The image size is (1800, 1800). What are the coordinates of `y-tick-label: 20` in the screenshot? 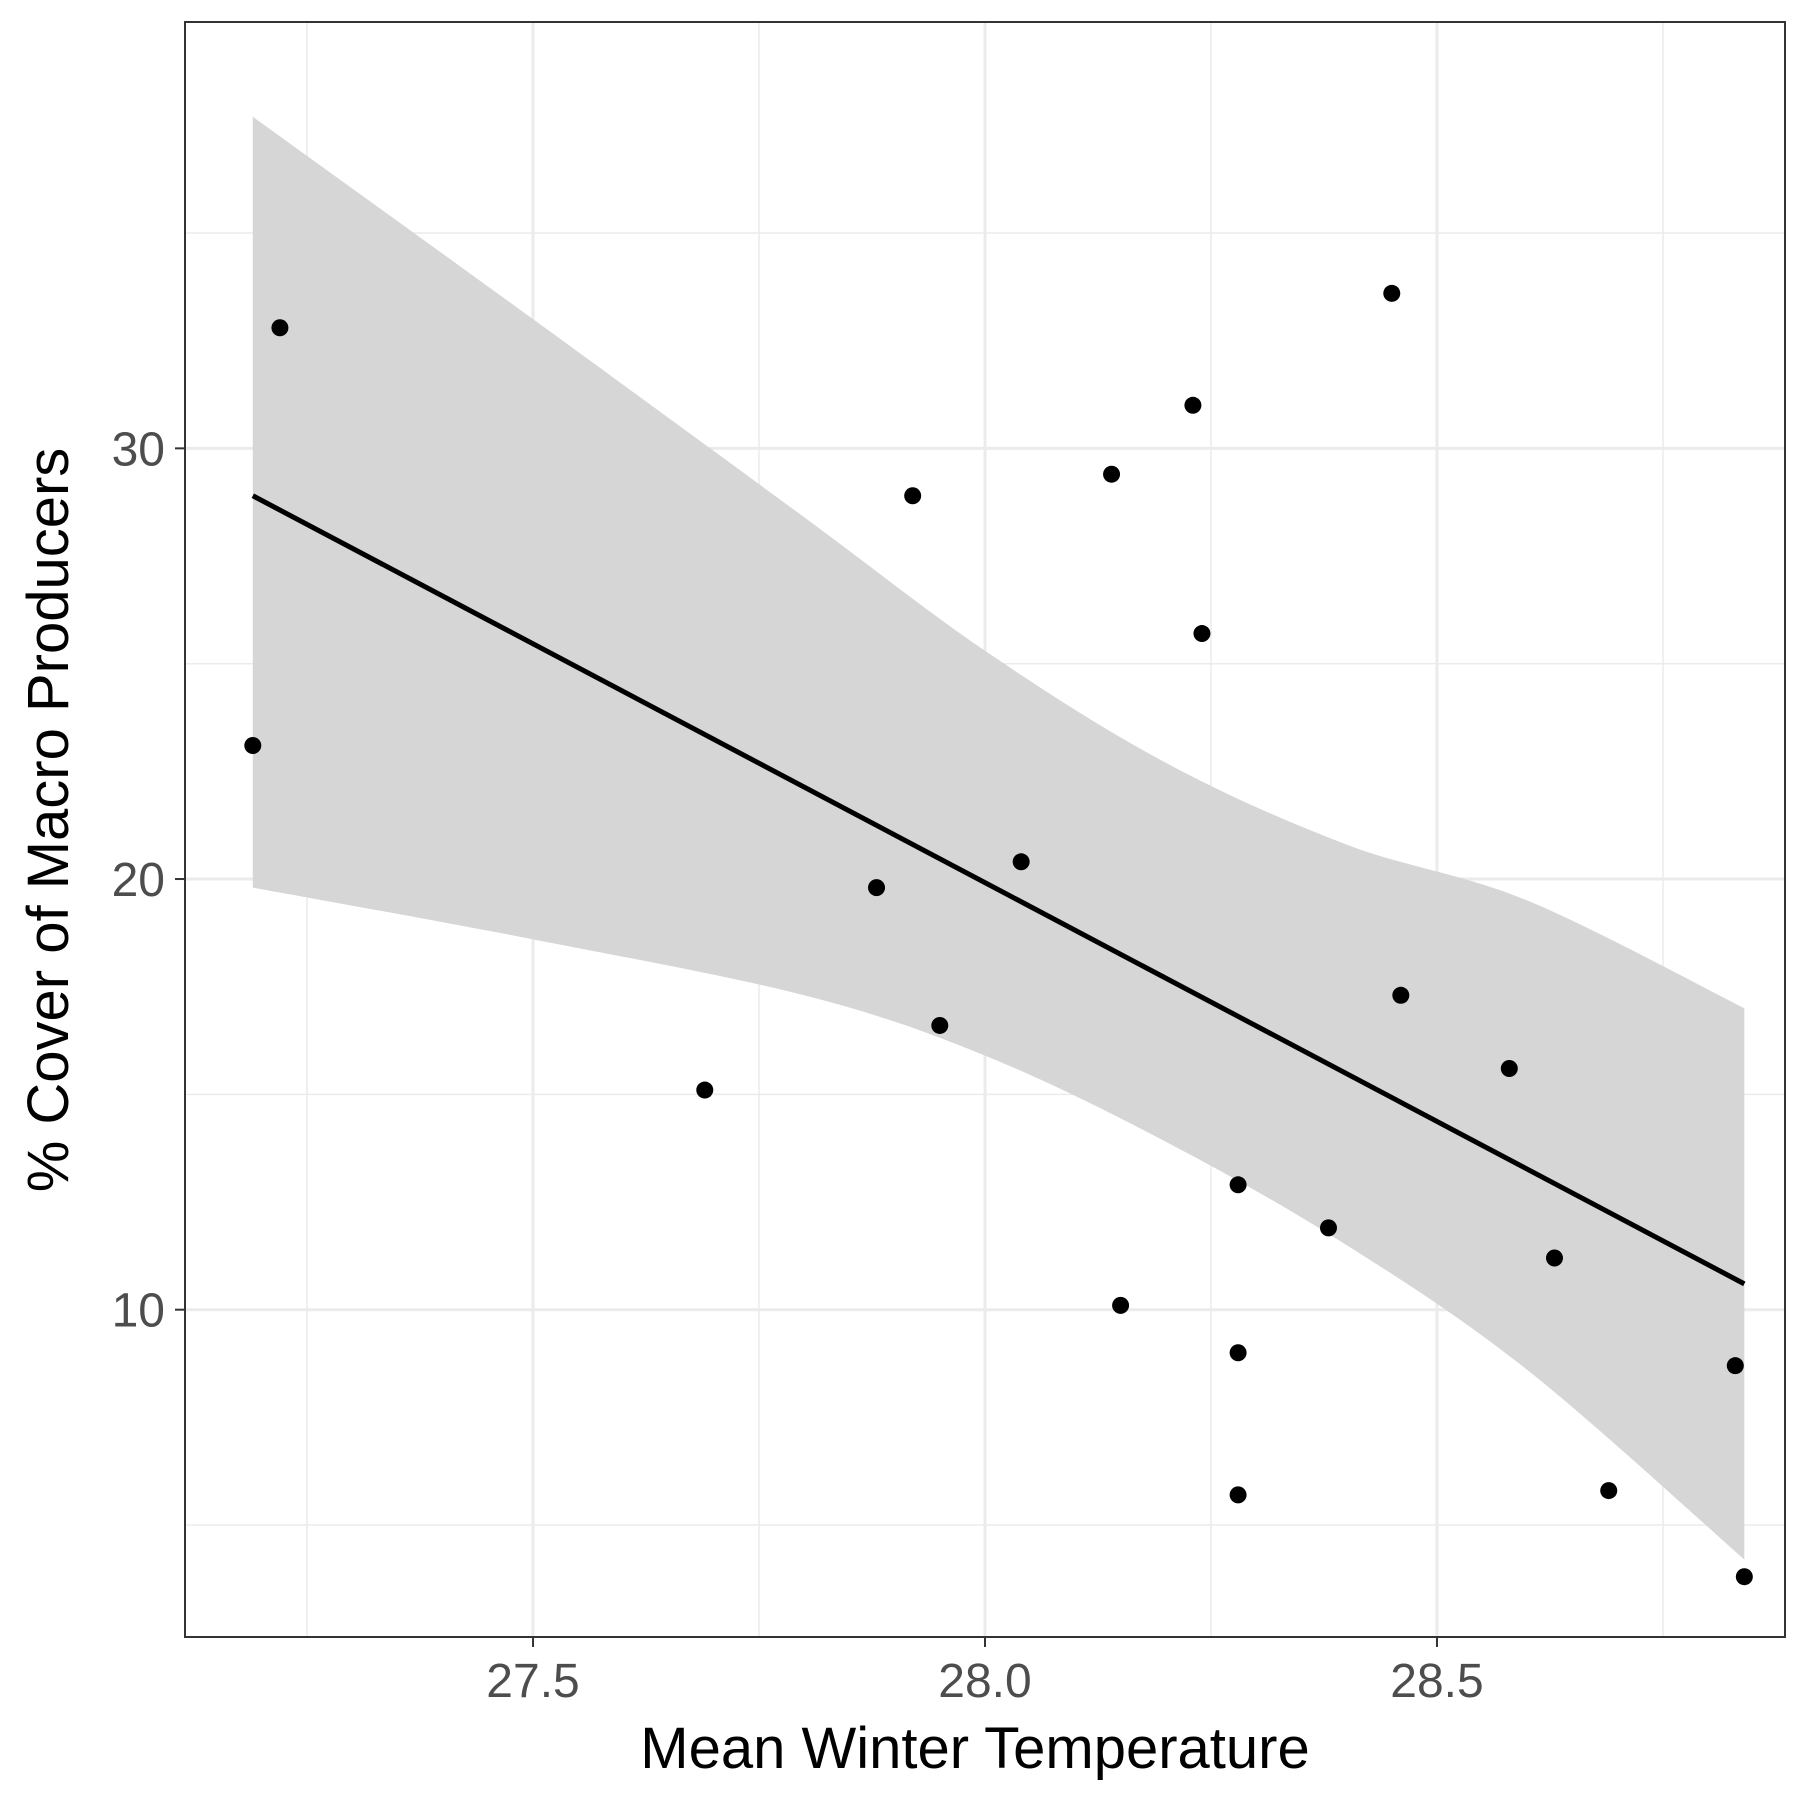 It's located at (138, 880).